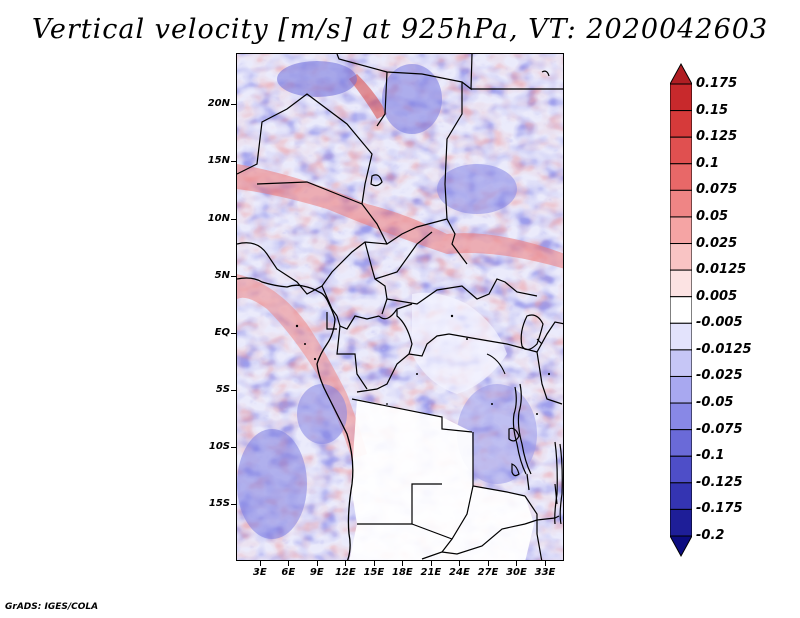  I want to click on colorbar-label: 0.025, so click(717, 243).